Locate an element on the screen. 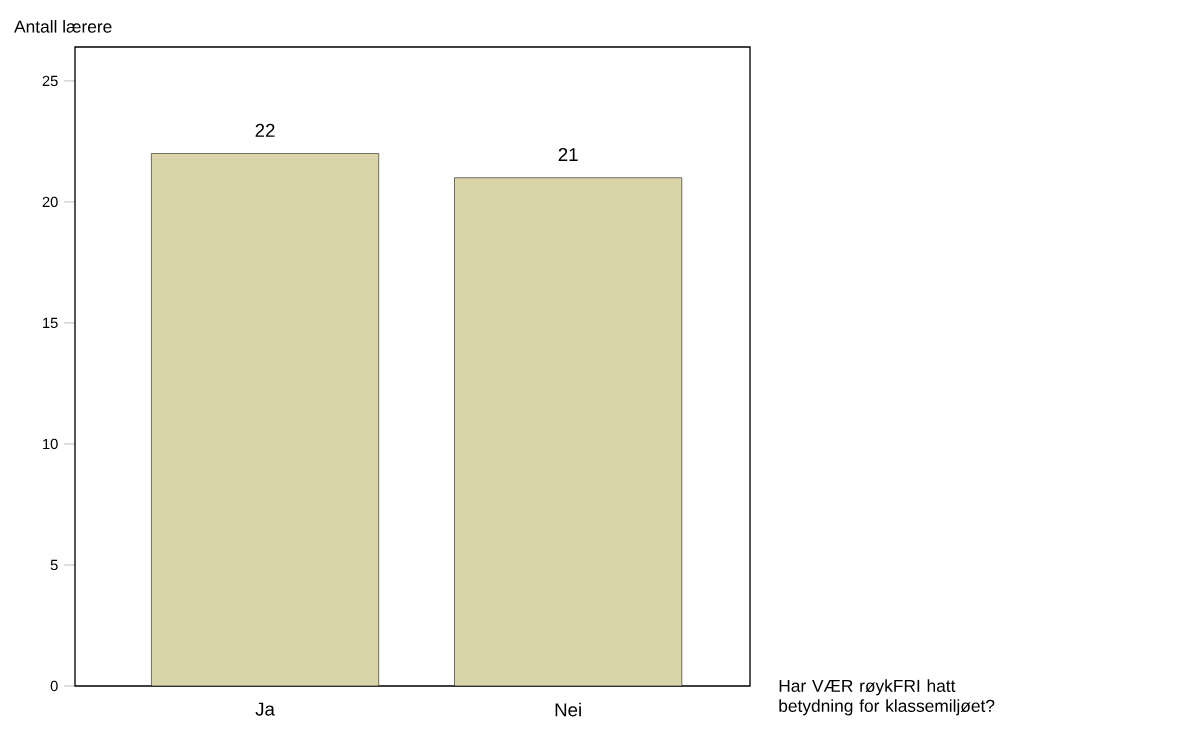 The height and width of the screenshot is (736, 1197). y-axis-title: Antall lærere is located at coordinates (63, 26).